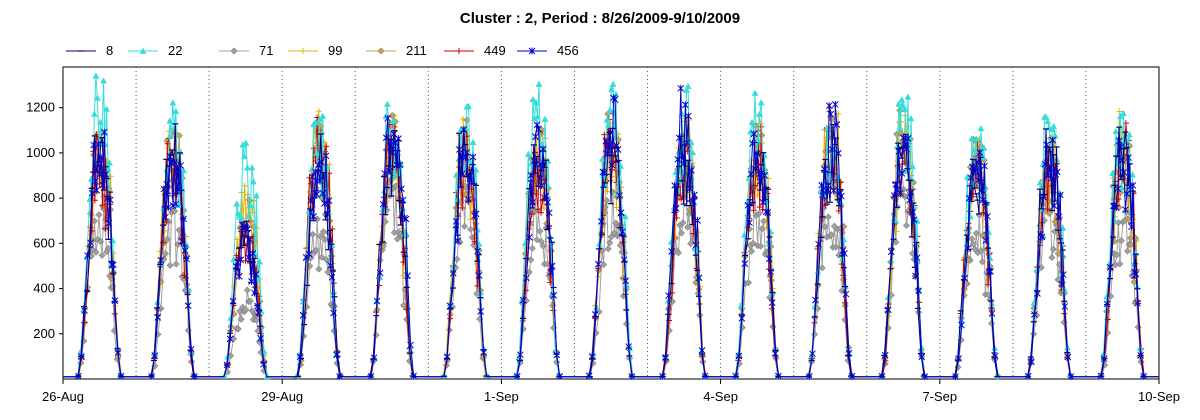  I want to click on x-tick-label: 4-Sep, so click(720, 396).